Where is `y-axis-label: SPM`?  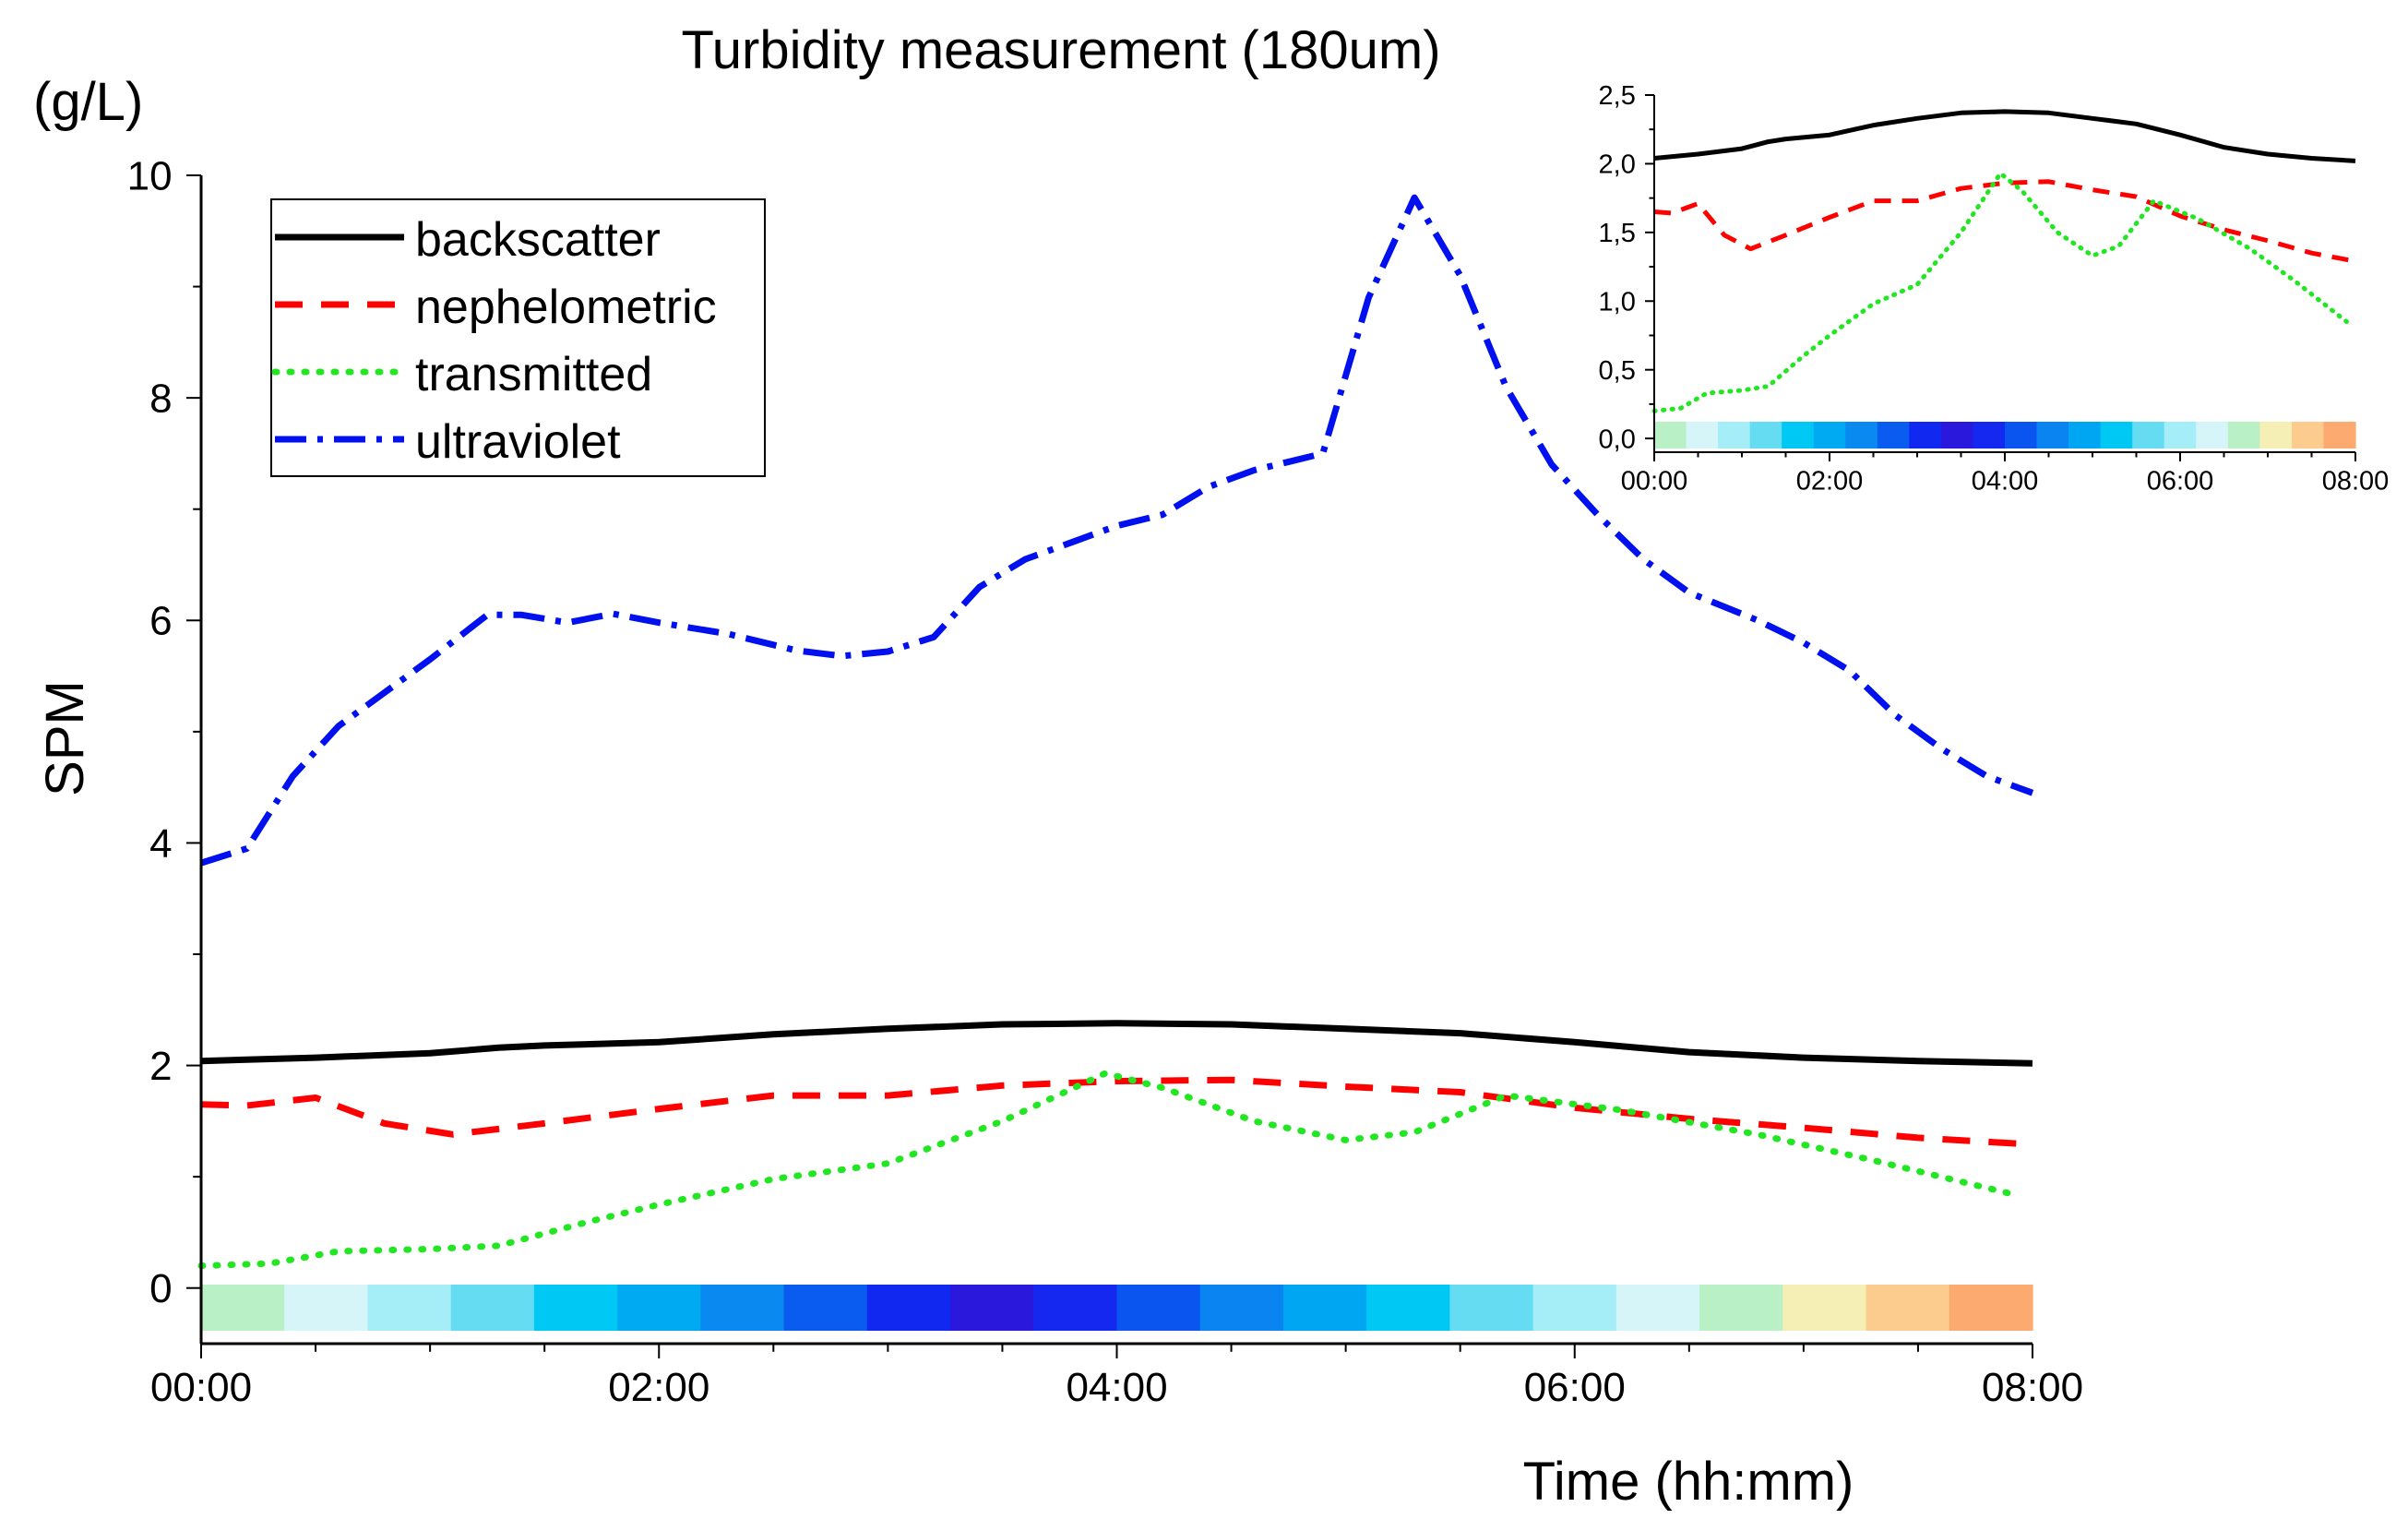 y-axis-label: SPM is located at coordinates (65, 738).